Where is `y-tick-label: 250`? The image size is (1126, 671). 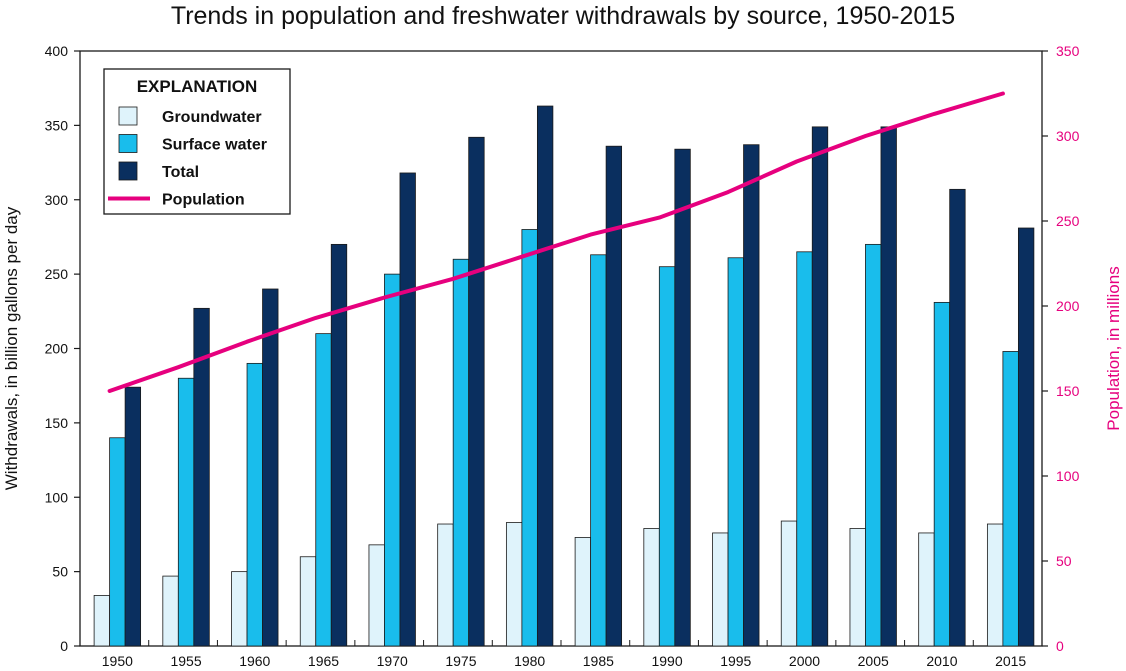 y-tick-label: 250 is located at coordinates (57, 274).